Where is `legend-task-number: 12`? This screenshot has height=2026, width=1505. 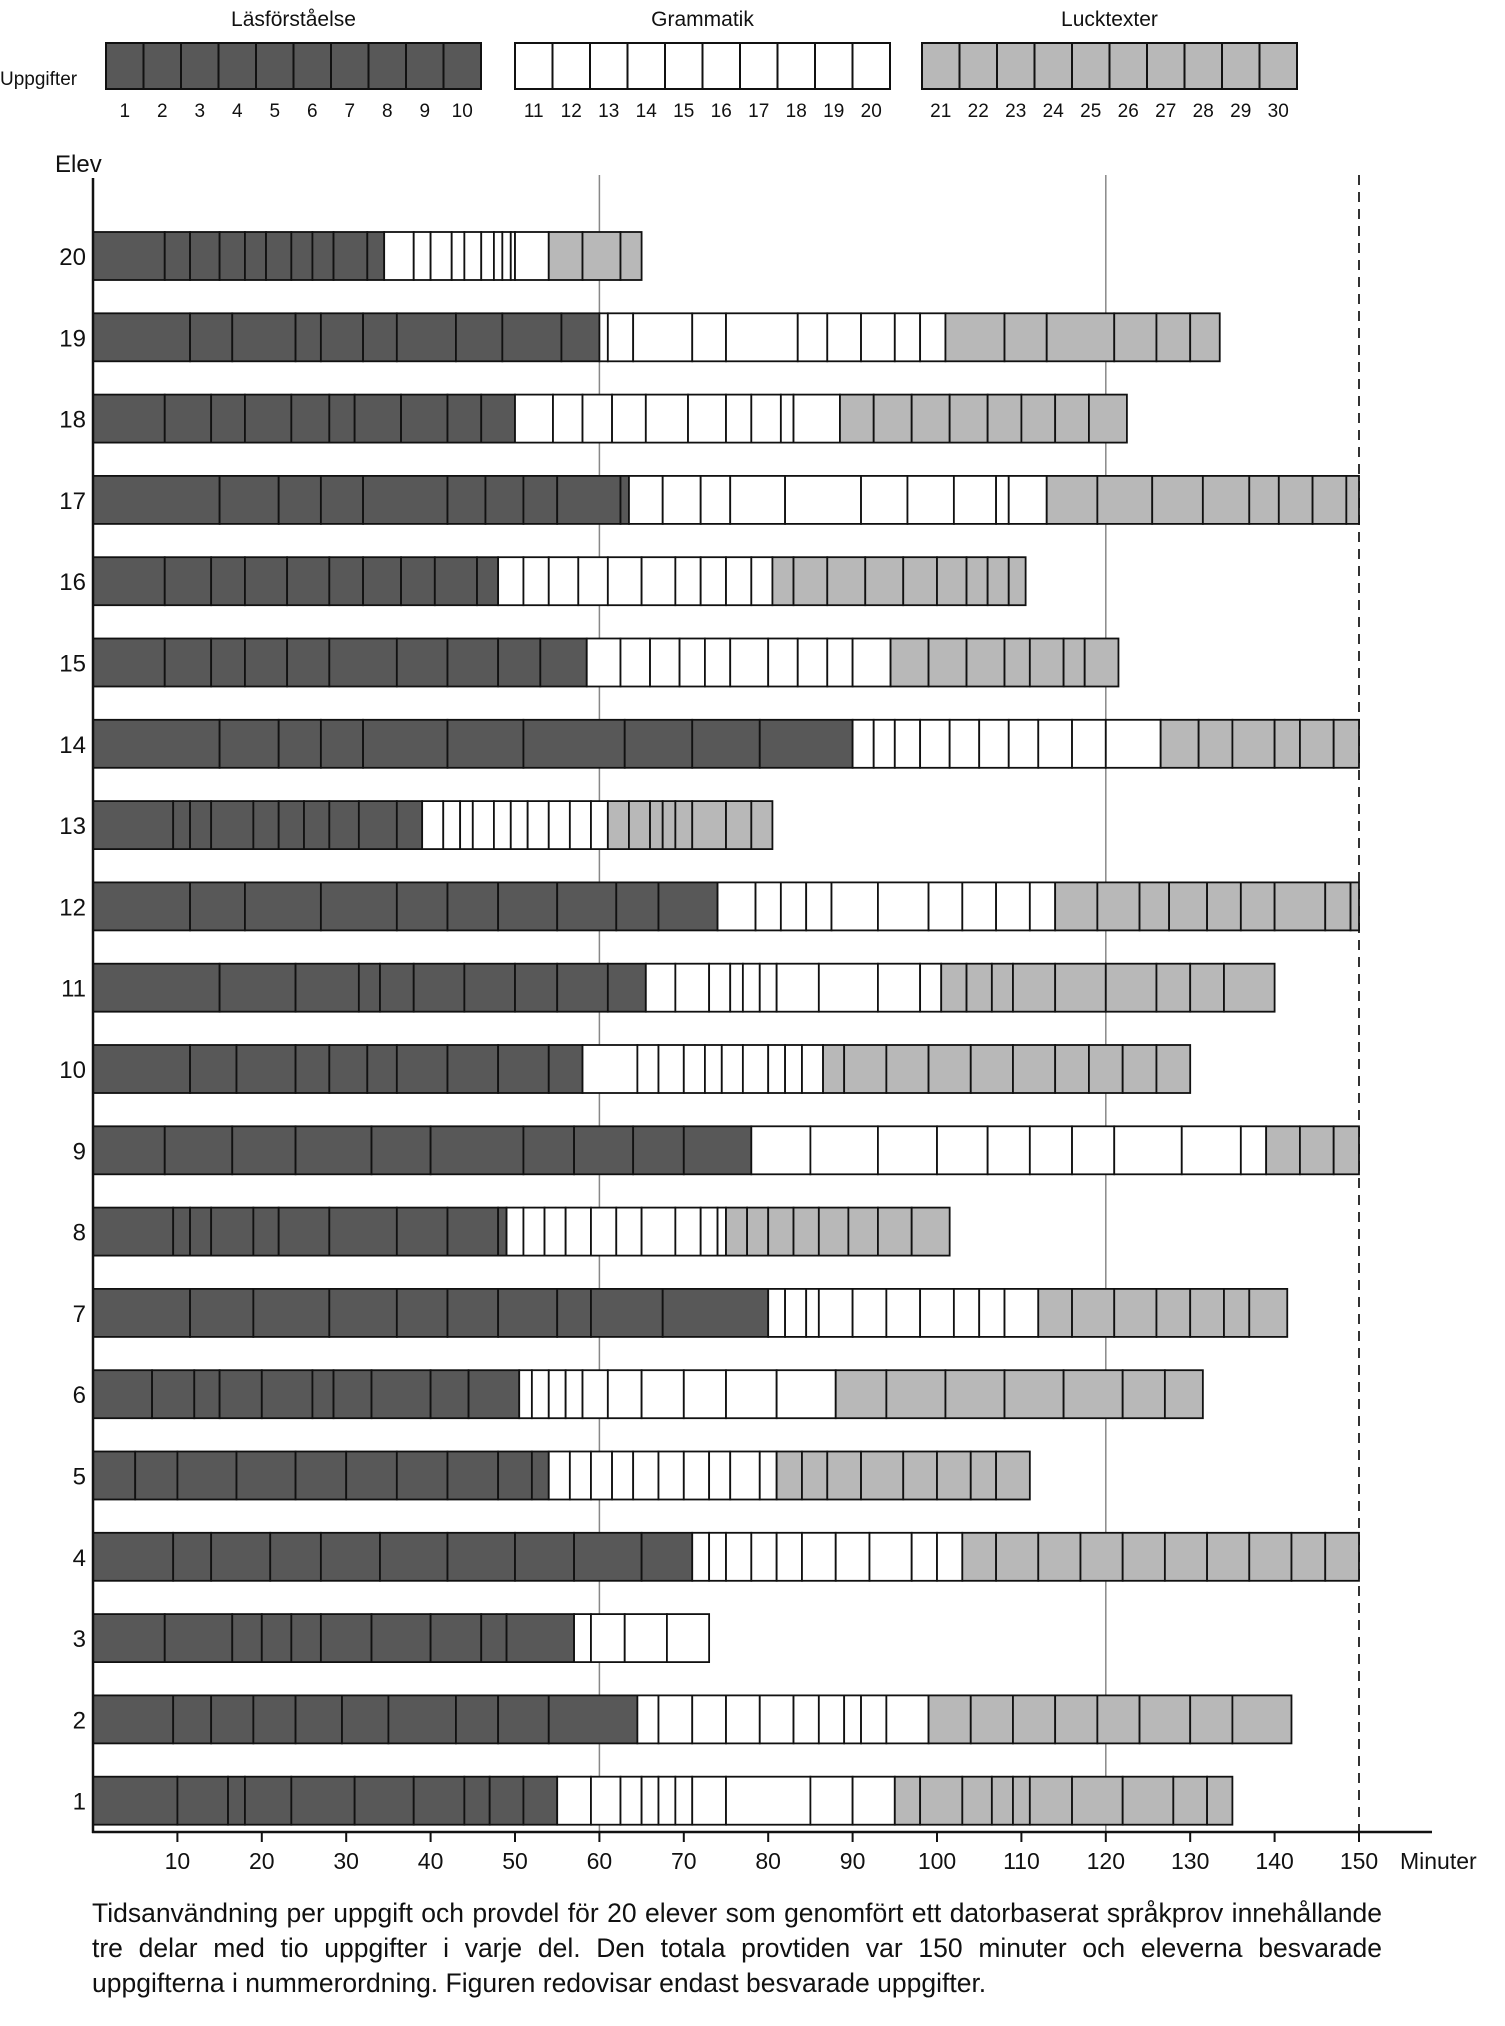
legend-task-number: 12 is located at coordinates (571, 111).